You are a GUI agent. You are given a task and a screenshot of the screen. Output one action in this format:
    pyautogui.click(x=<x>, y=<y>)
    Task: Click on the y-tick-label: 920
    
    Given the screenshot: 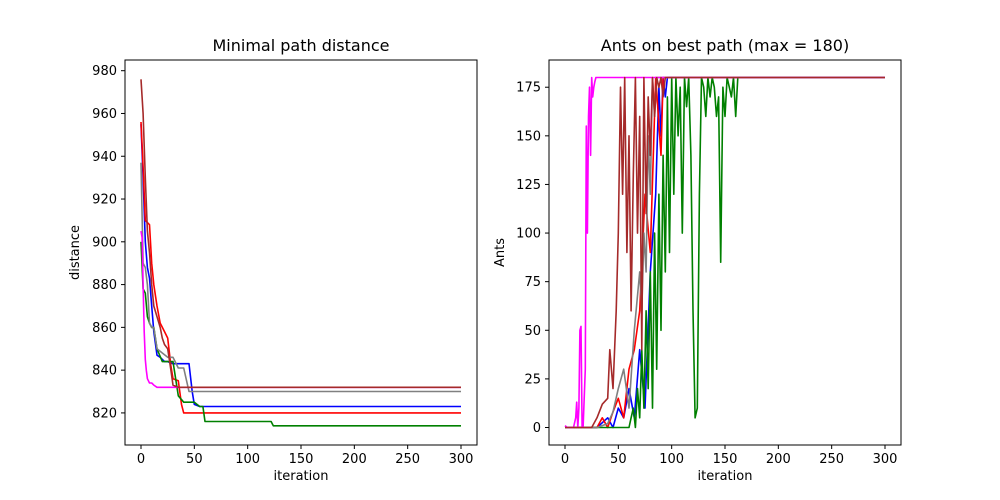 What is the action you would take?
    pyautogui.click(x=104, y=200)
    